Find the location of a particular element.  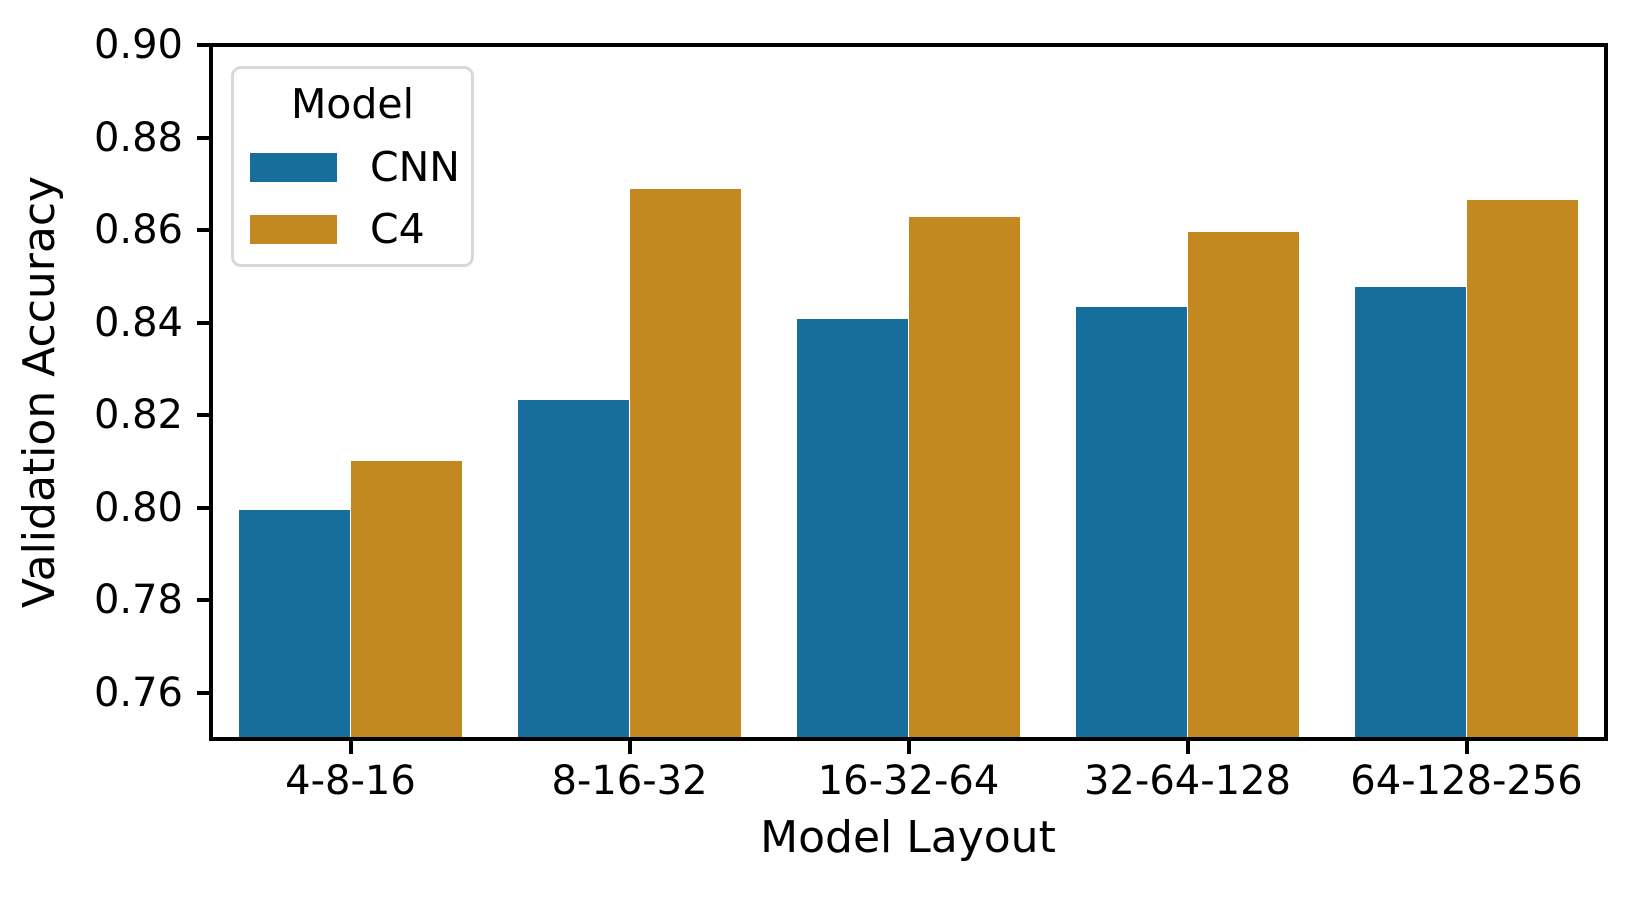

y-axis-label: Validation Accuracy is located at coordinates (39, 392).